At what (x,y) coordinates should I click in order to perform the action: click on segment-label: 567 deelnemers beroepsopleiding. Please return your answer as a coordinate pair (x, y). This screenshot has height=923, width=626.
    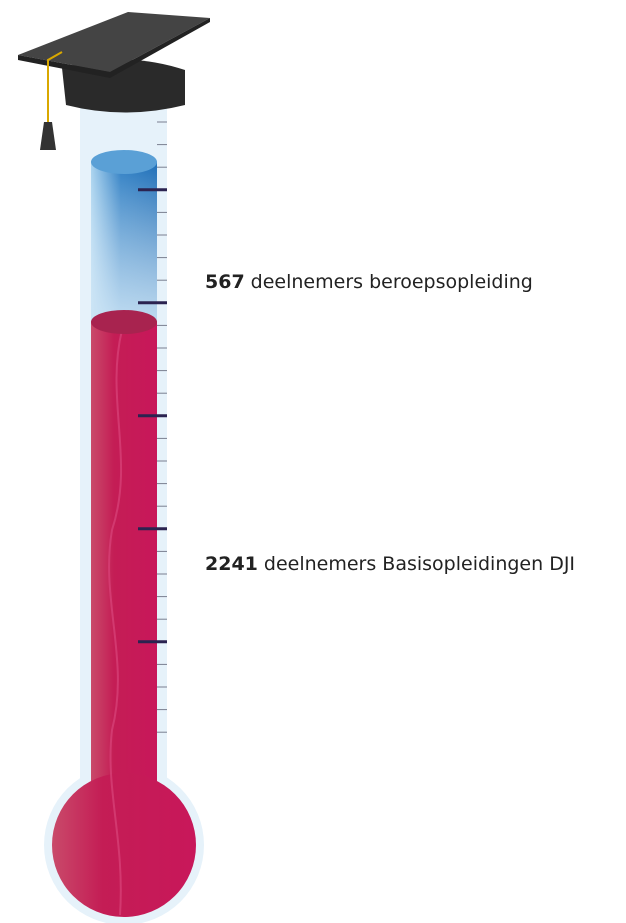
    Looking at the image, I should click on (369, 282).